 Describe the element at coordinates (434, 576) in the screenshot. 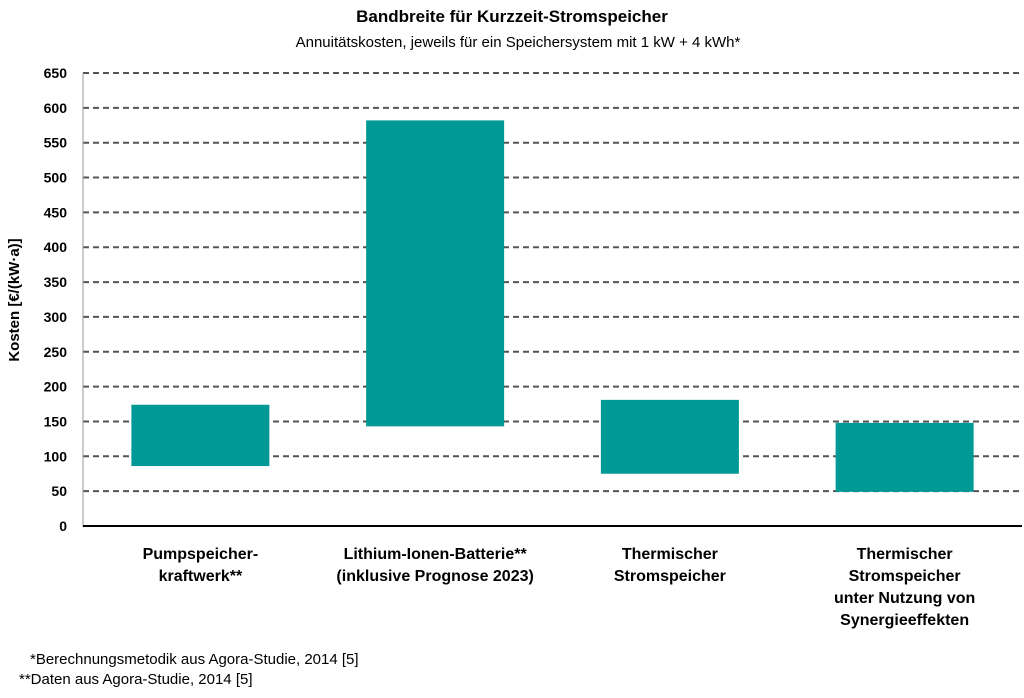

I see `category-label: (inklusive Prognose 2023)` at that location.